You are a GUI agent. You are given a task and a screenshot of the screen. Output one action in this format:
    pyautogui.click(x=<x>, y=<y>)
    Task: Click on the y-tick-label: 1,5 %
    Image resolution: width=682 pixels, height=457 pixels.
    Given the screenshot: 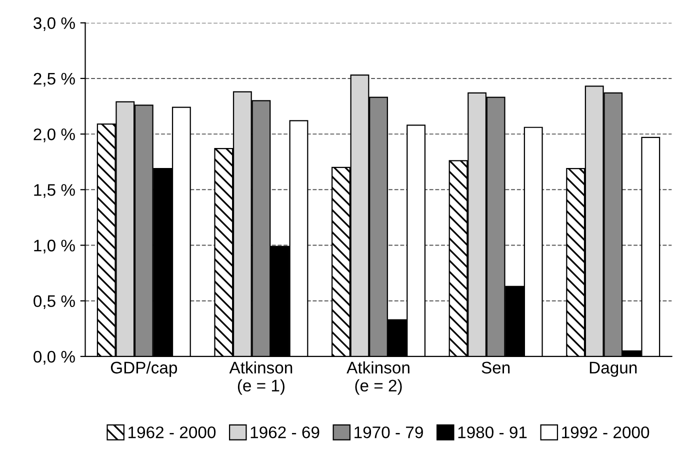 What is the action you would take?
    pyautogui.click(x=54, y=191)
    